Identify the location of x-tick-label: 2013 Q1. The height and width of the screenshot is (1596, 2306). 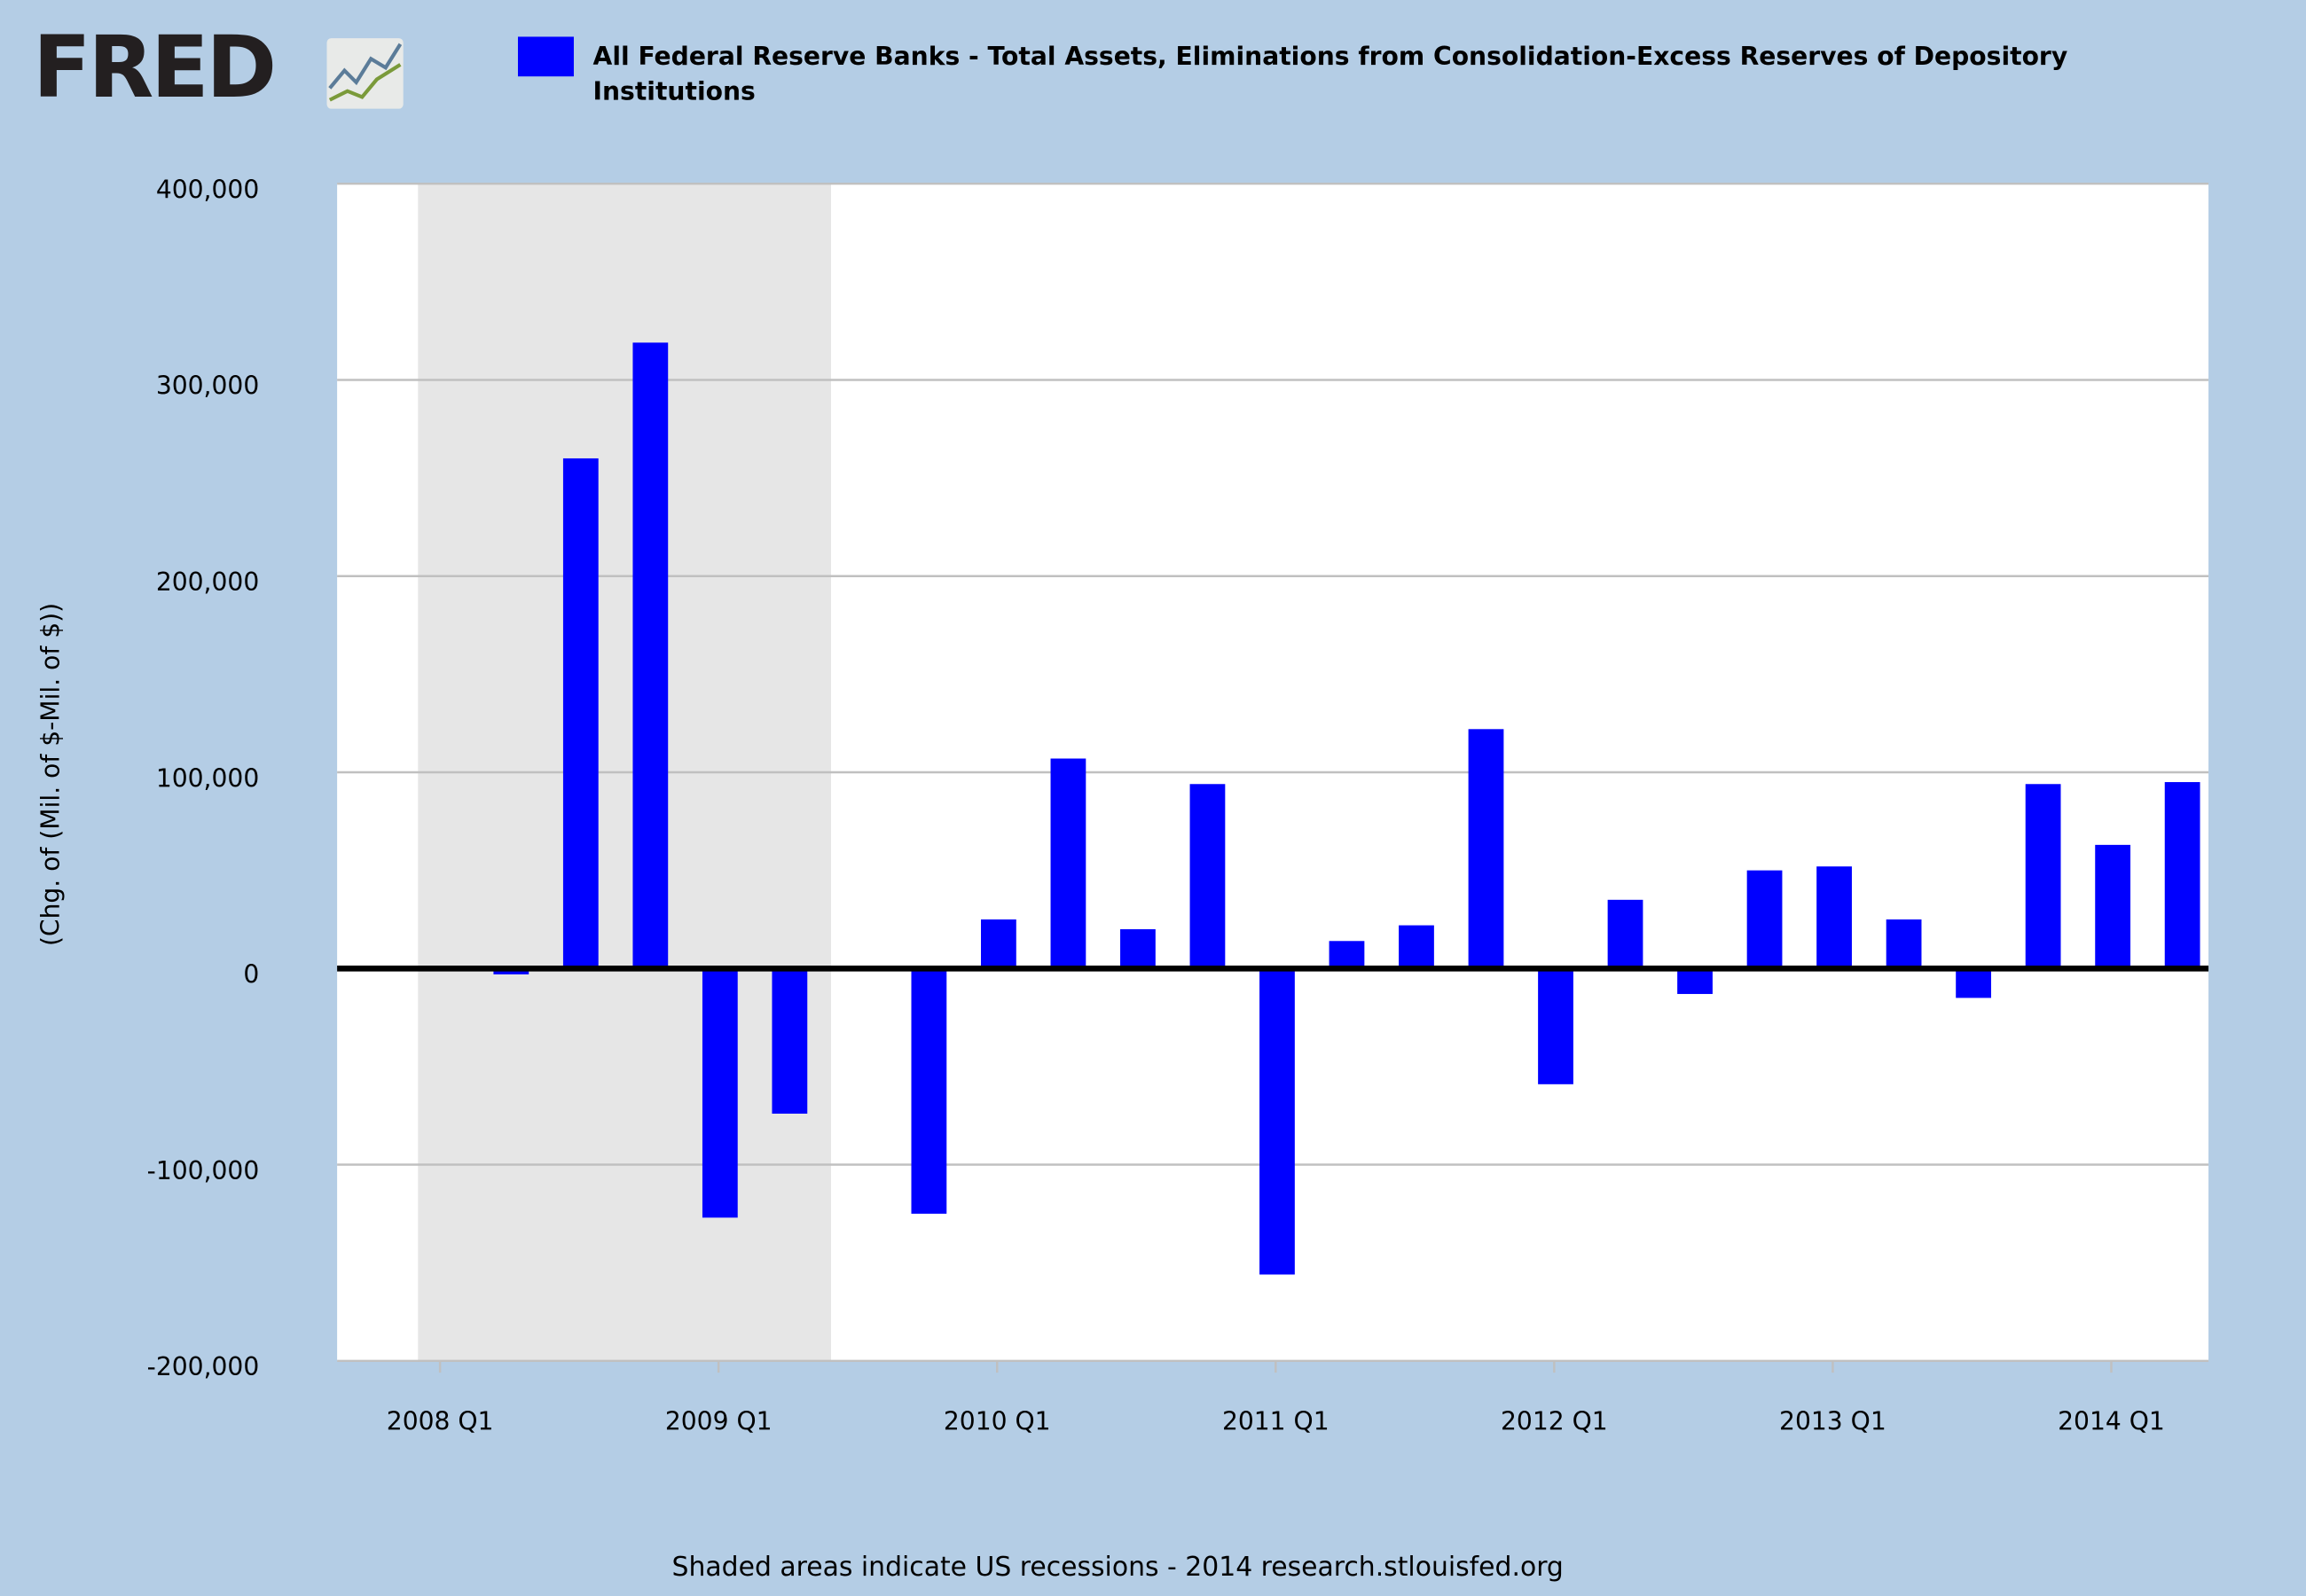
(1833, 1421).